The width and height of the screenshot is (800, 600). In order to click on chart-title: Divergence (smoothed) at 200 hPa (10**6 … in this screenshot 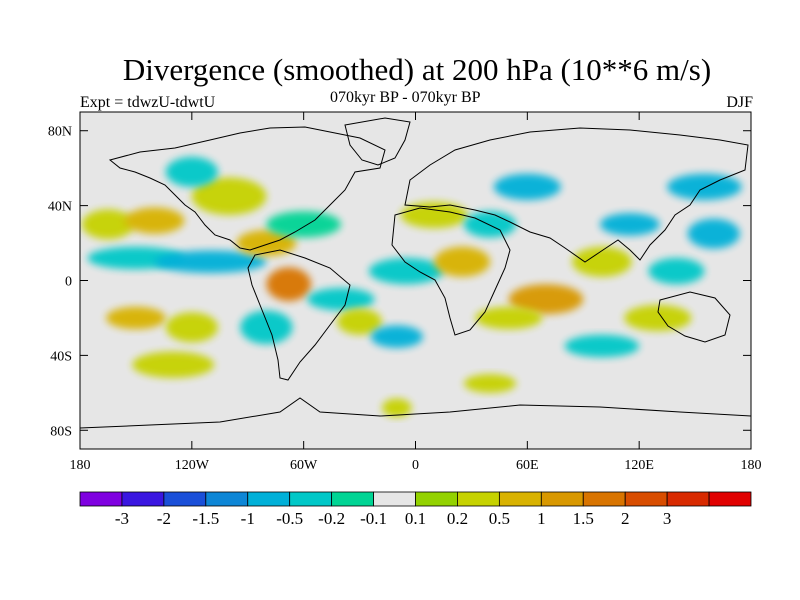, I will do `click(417, 69)`.